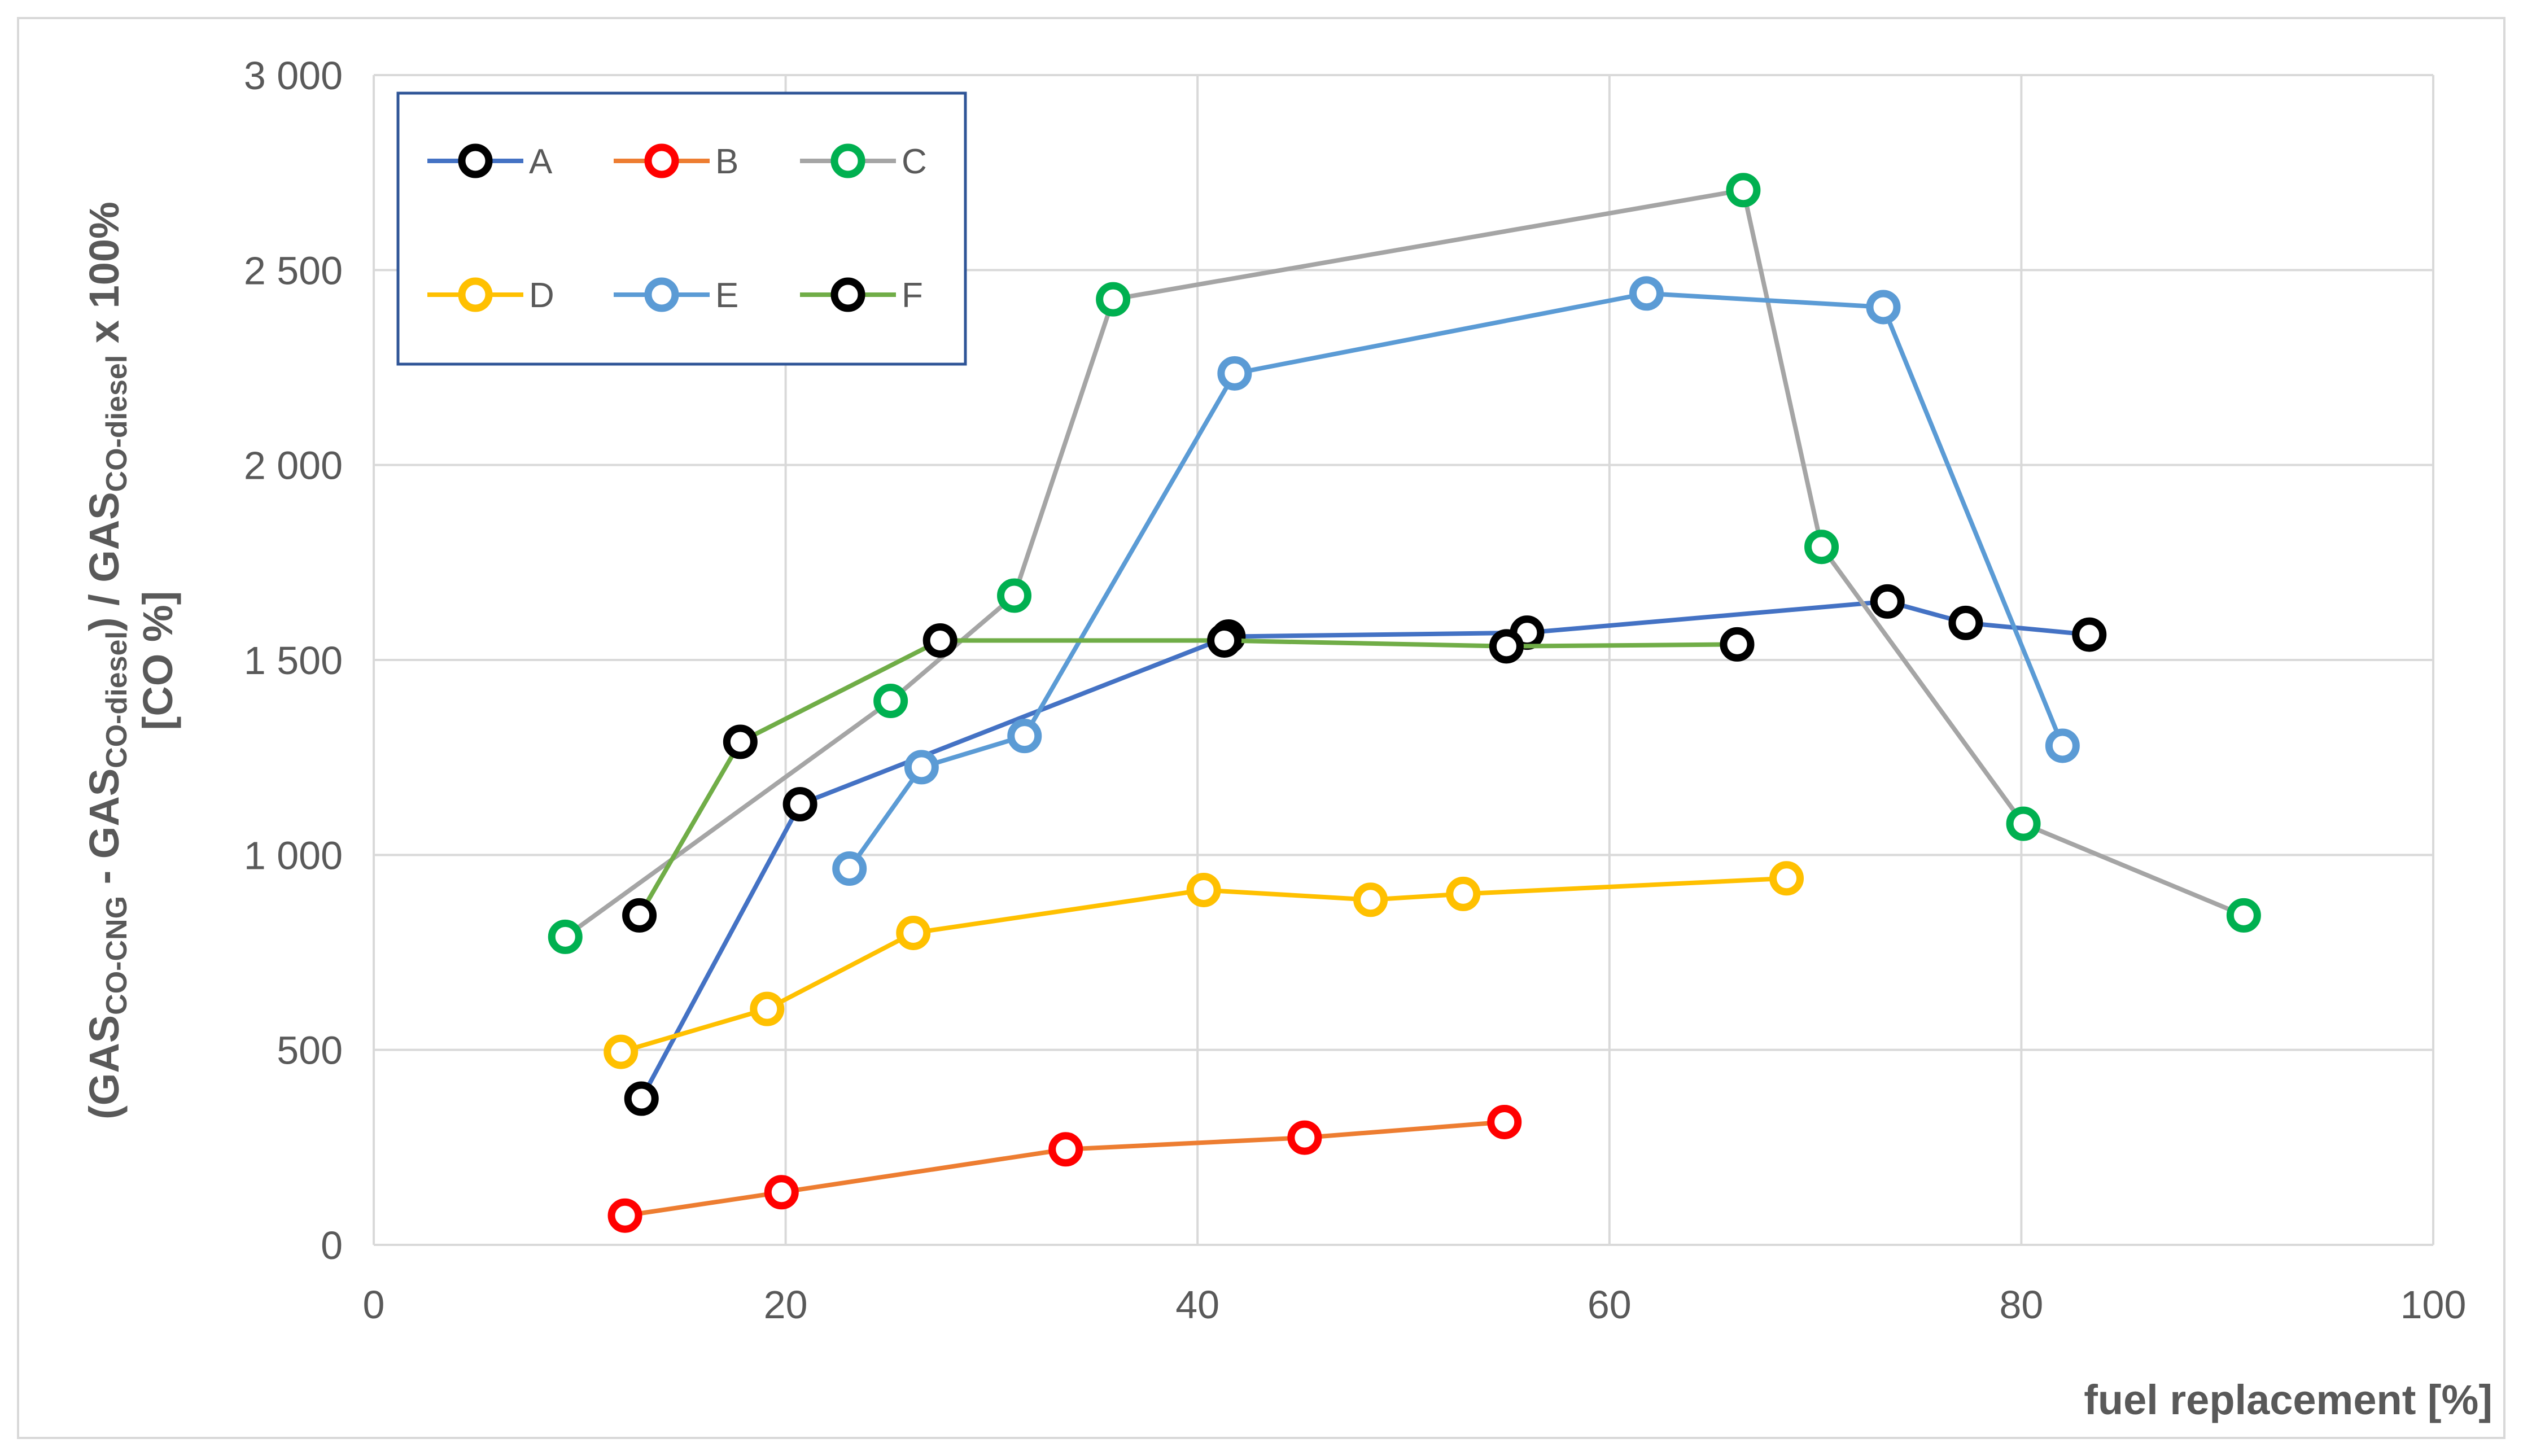 The width and height of the screenshot is (2523, 1456). I want to click on legend-entry-D: D, so click(491, 295).